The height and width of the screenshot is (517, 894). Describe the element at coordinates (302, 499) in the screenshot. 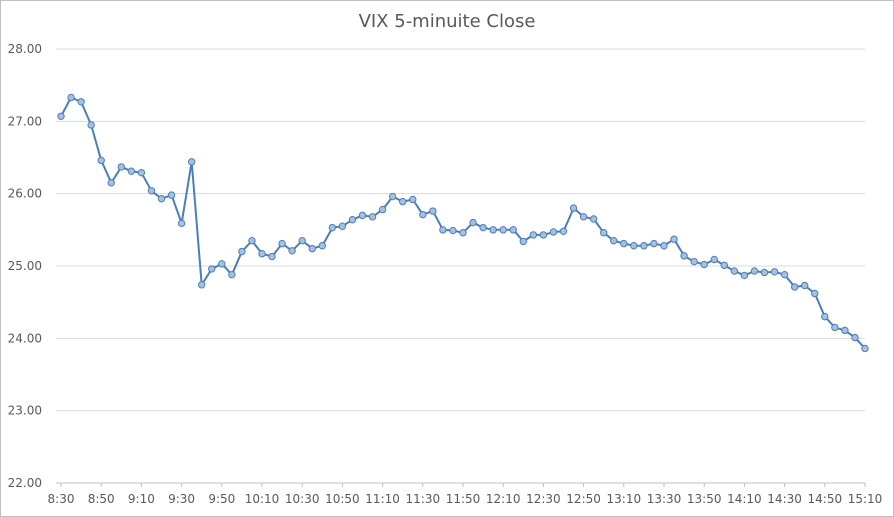

I see `x-tick-label: 10:30` at that location.